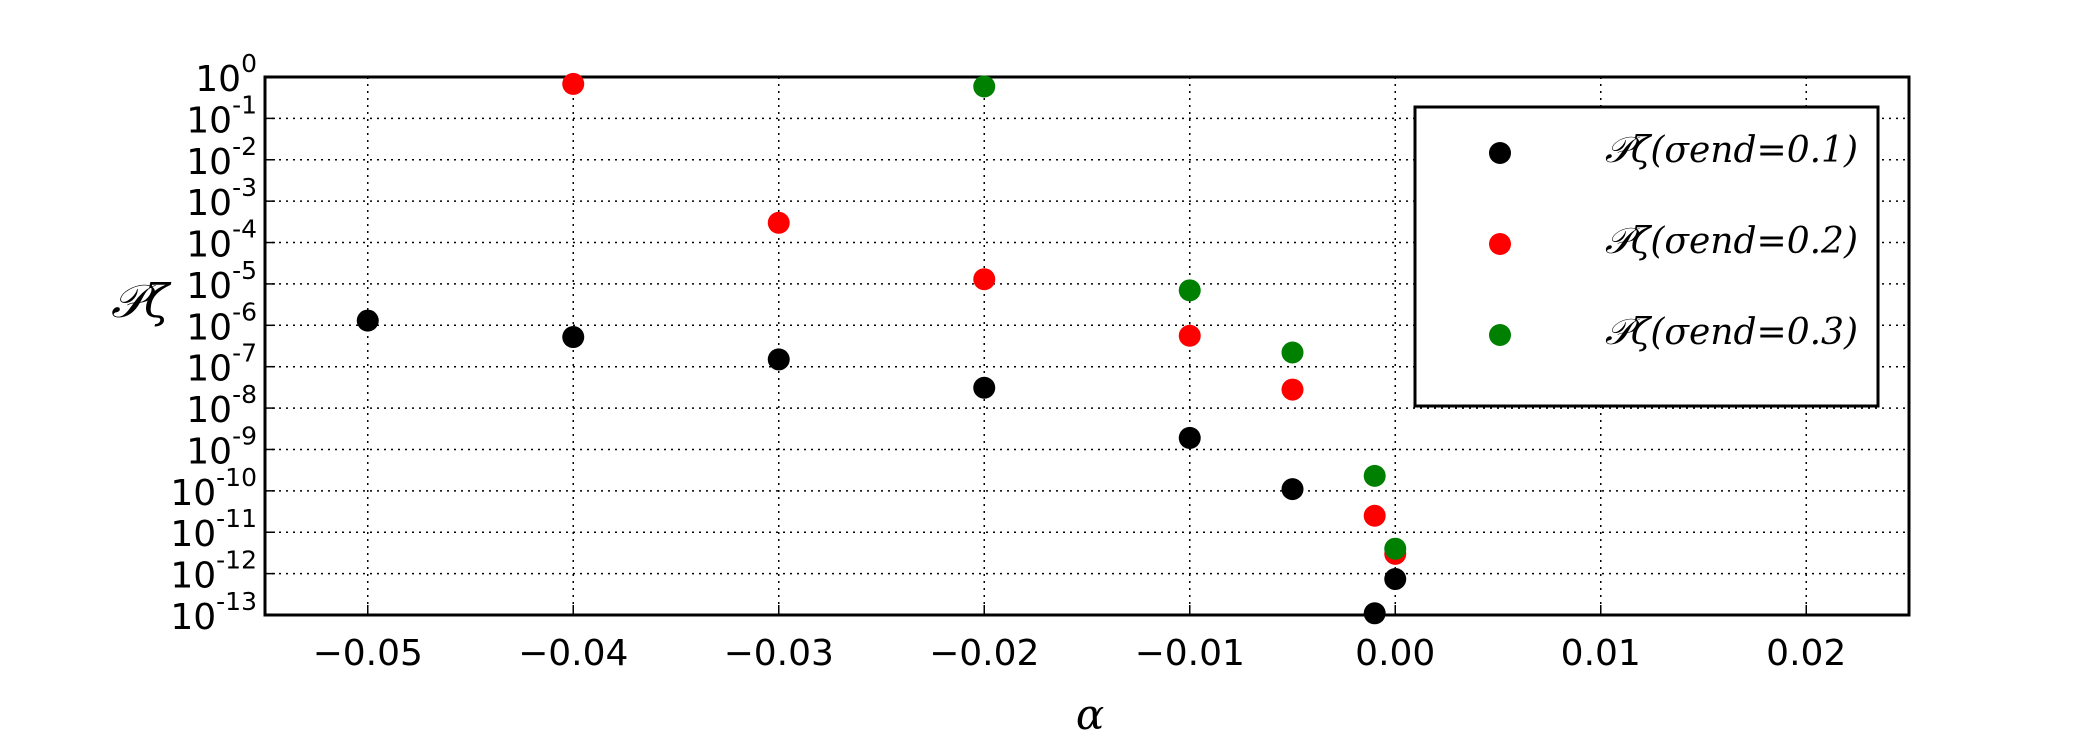 This screenshot has width=2100, height=750. I want to click on y-tick-label: 10⁻¹¹, so click(213, 529).